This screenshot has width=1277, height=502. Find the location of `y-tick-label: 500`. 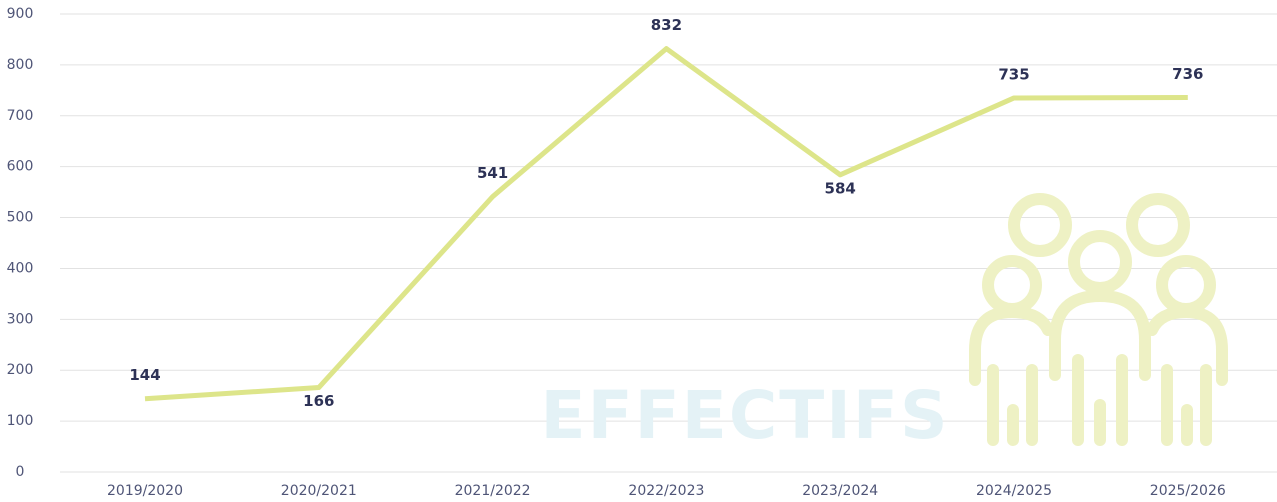

y-tick-label: 500 is located at coordinates (20, 218).